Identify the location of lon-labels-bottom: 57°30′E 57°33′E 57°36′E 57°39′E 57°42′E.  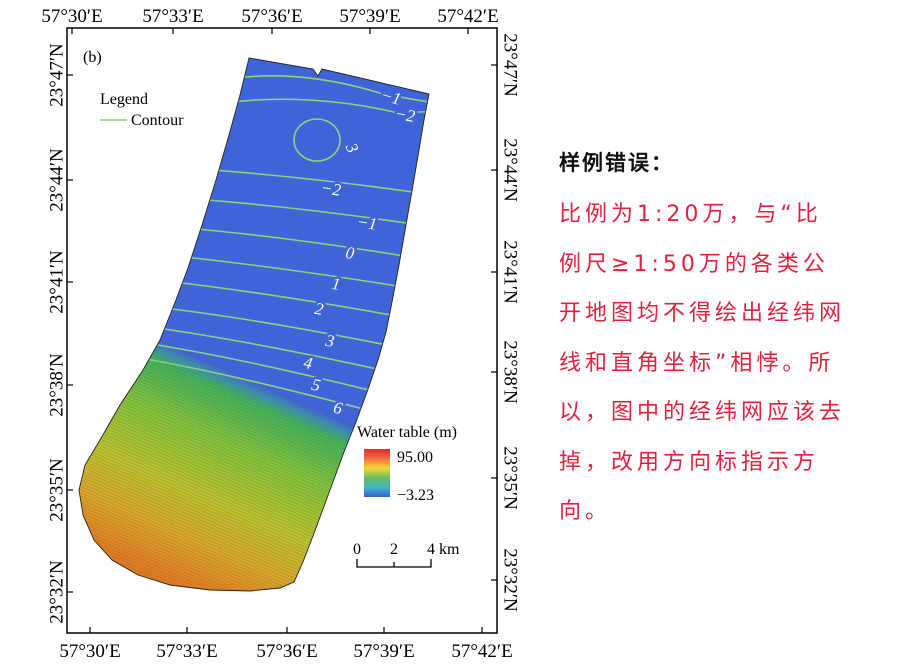
(285, 651).